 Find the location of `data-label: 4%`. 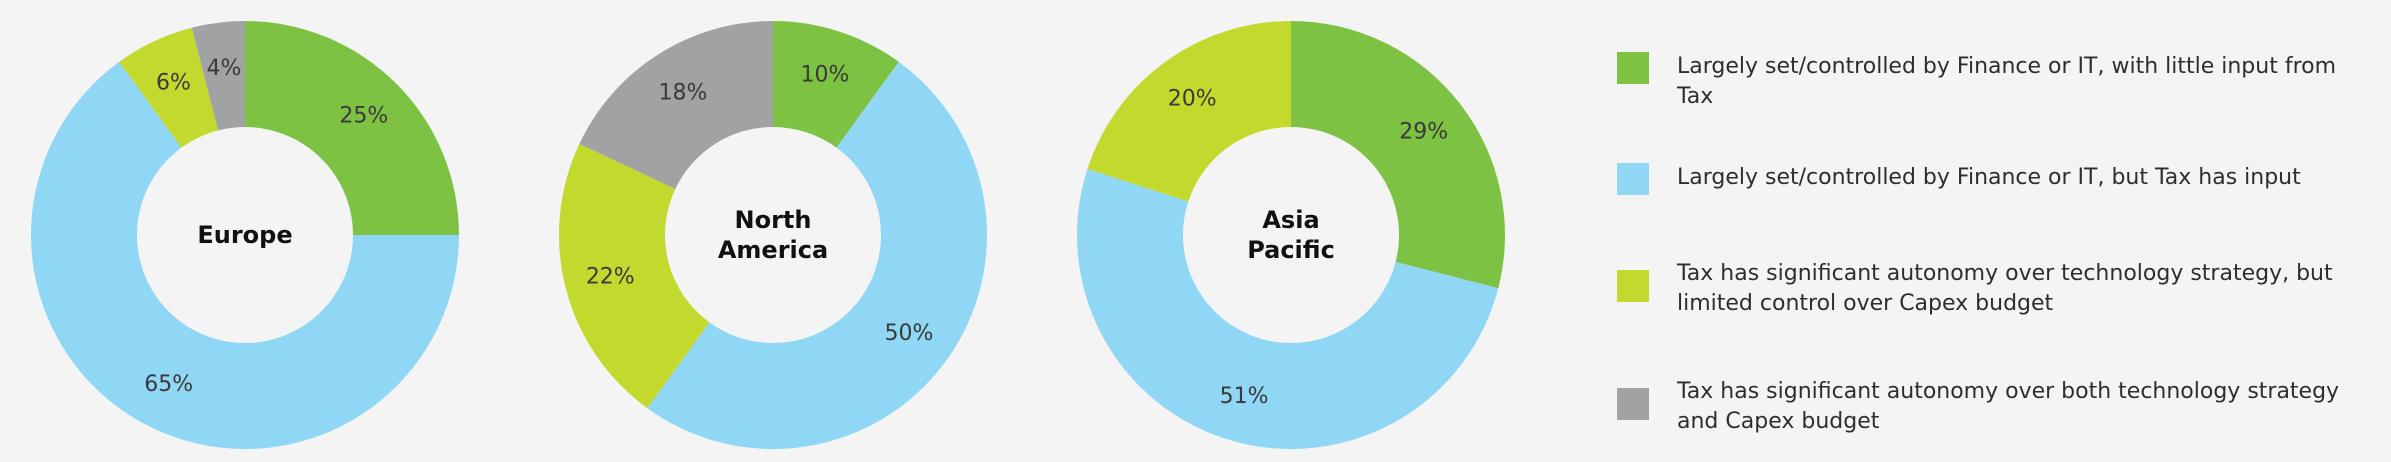

data-label: 4% is located at coordinates (223, 68).